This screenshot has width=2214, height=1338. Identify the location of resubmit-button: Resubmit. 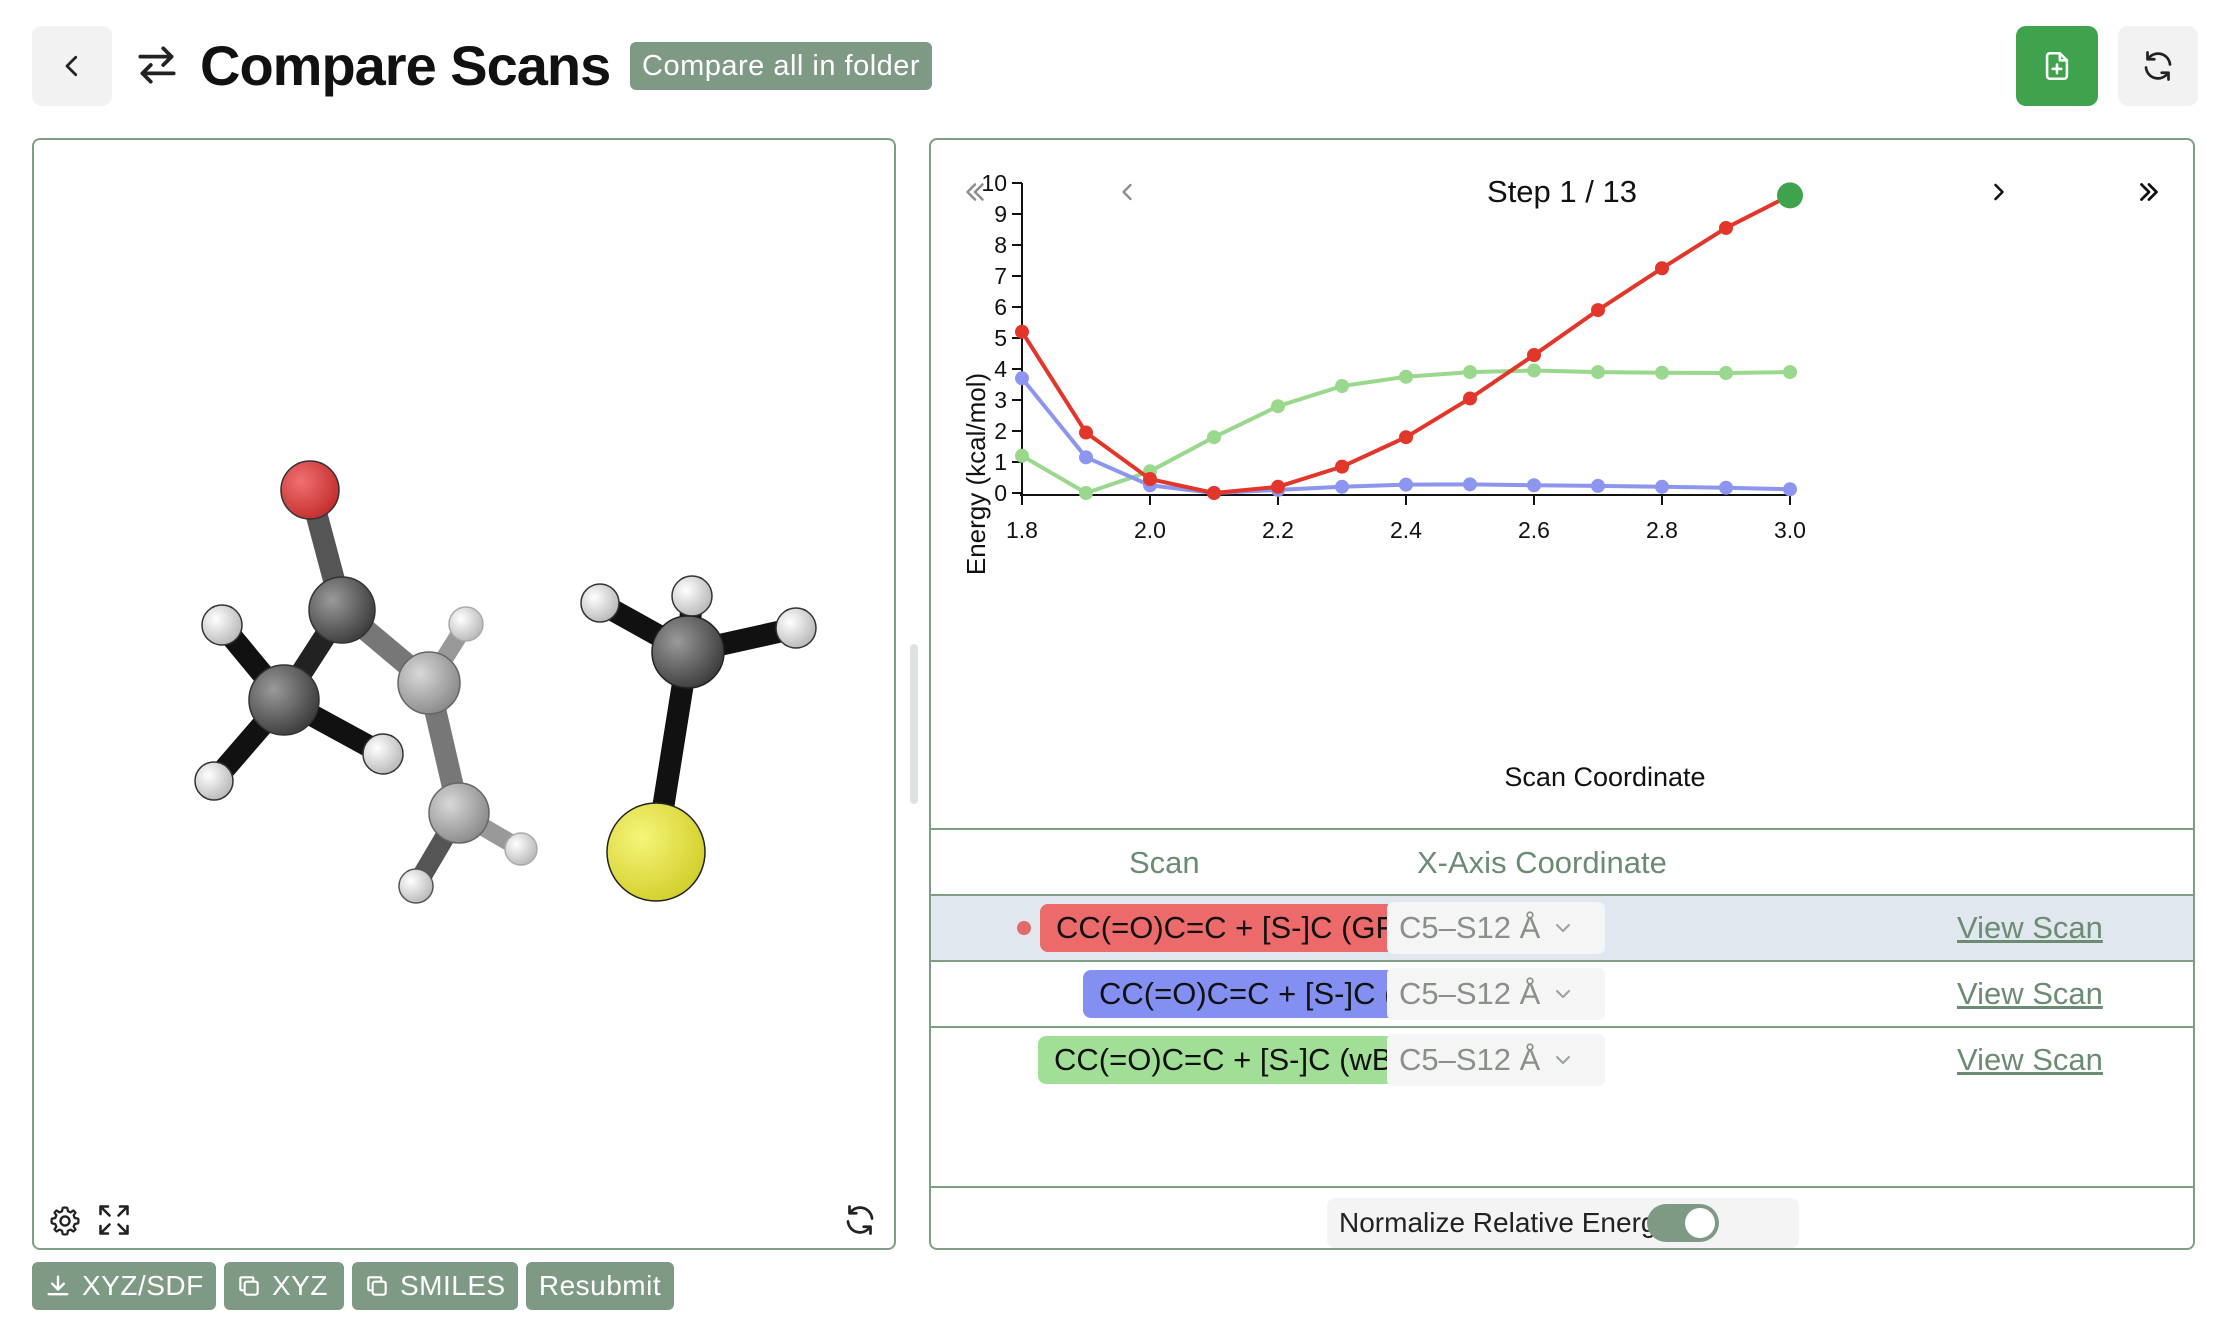
(600, 1286).